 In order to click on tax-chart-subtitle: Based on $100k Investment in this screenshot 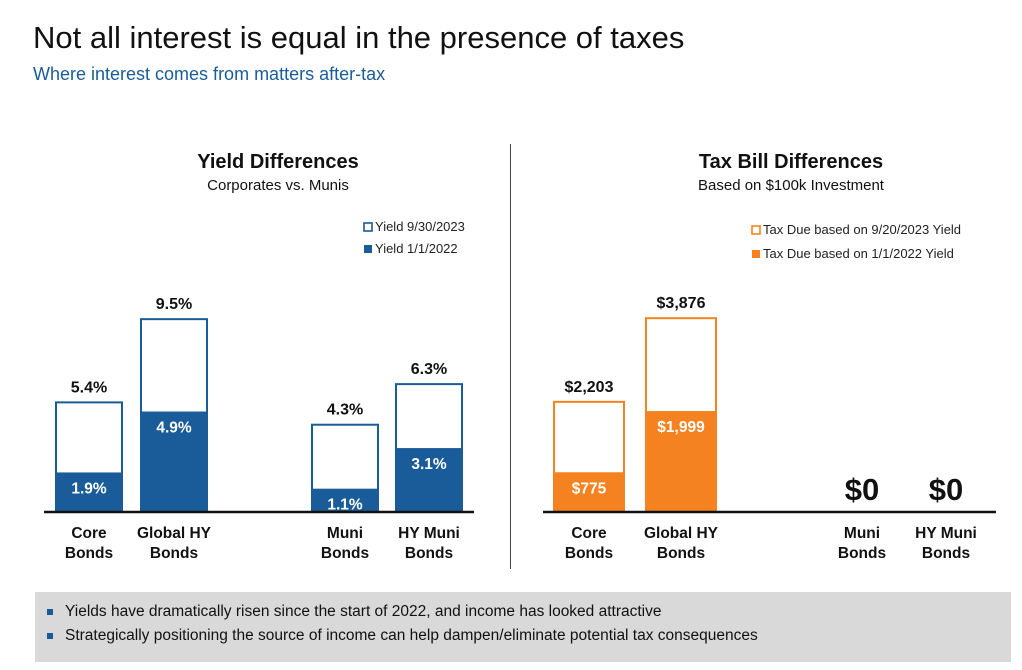, I will do `click(791, 185)`.